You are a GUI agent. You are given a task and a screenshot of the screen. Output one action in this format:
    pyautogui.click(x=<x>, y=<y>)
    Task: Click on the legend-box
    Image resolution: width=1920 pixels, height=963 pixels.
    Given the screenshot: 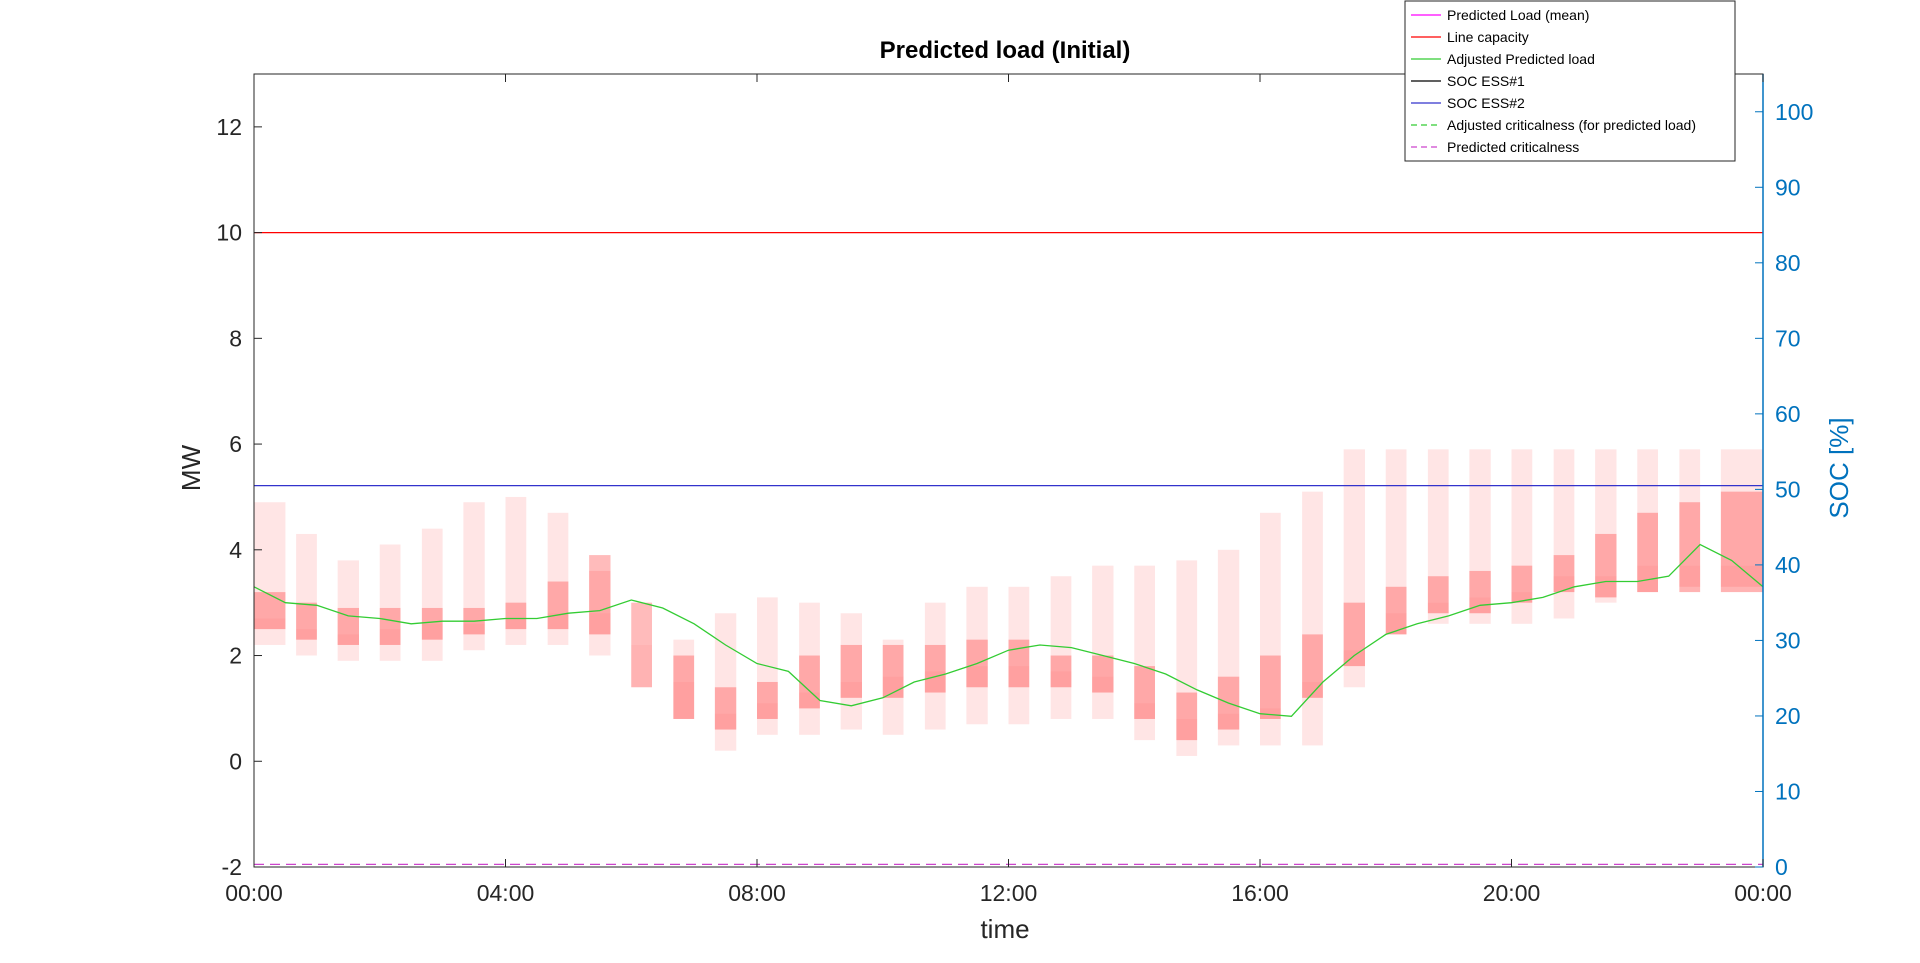 What is the action you would take?
    pyautogui.click(x=1570, y=81)
    